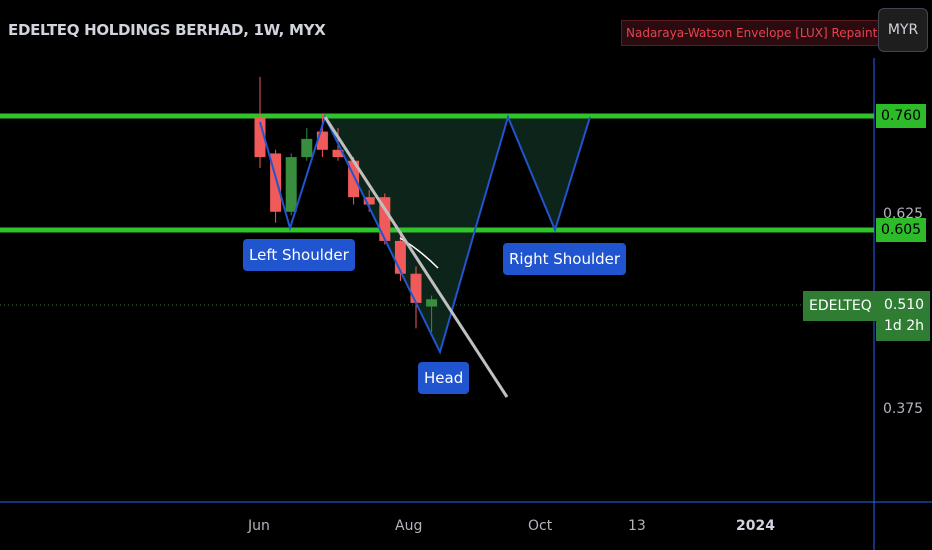 This screenshot has width=932, height=550. Describe the element at coordinates (259, 526) in the screenshot. I see `time-label-jun: Jun` at that location.